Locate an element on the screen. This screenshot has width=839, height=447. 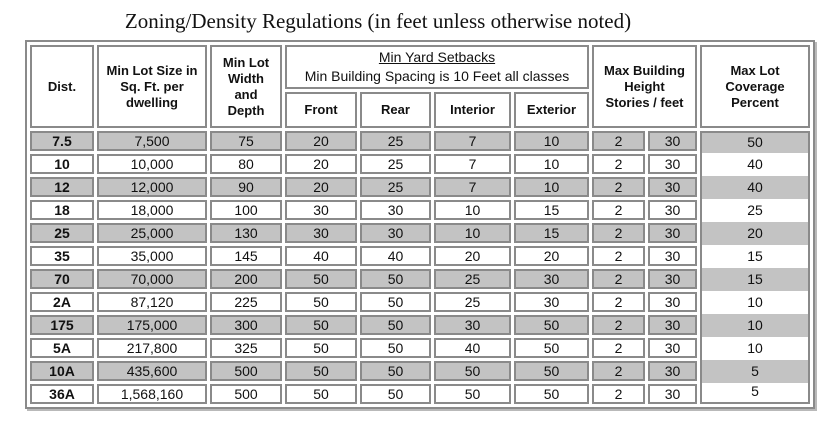
table-row: 5A 217,800 325 50 50 40 50 2 30 is located at coordinates (420, 348).